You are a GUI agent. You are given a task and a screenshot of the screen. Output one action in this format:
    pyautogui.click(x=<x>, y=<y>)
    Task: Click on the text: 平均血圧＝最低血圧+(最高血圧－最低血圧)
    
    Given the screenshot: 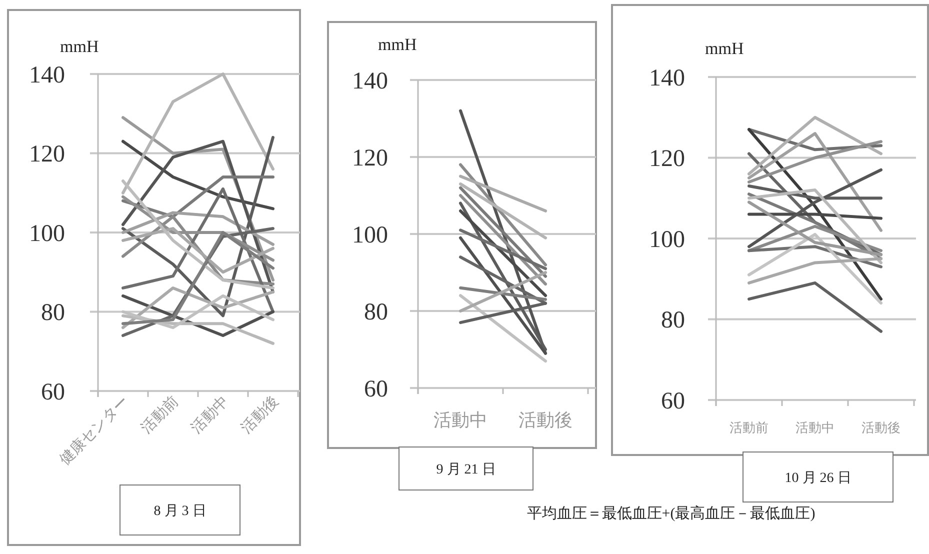 What is the action you would take?
    pyautogui.click(x=671, y=513)
    